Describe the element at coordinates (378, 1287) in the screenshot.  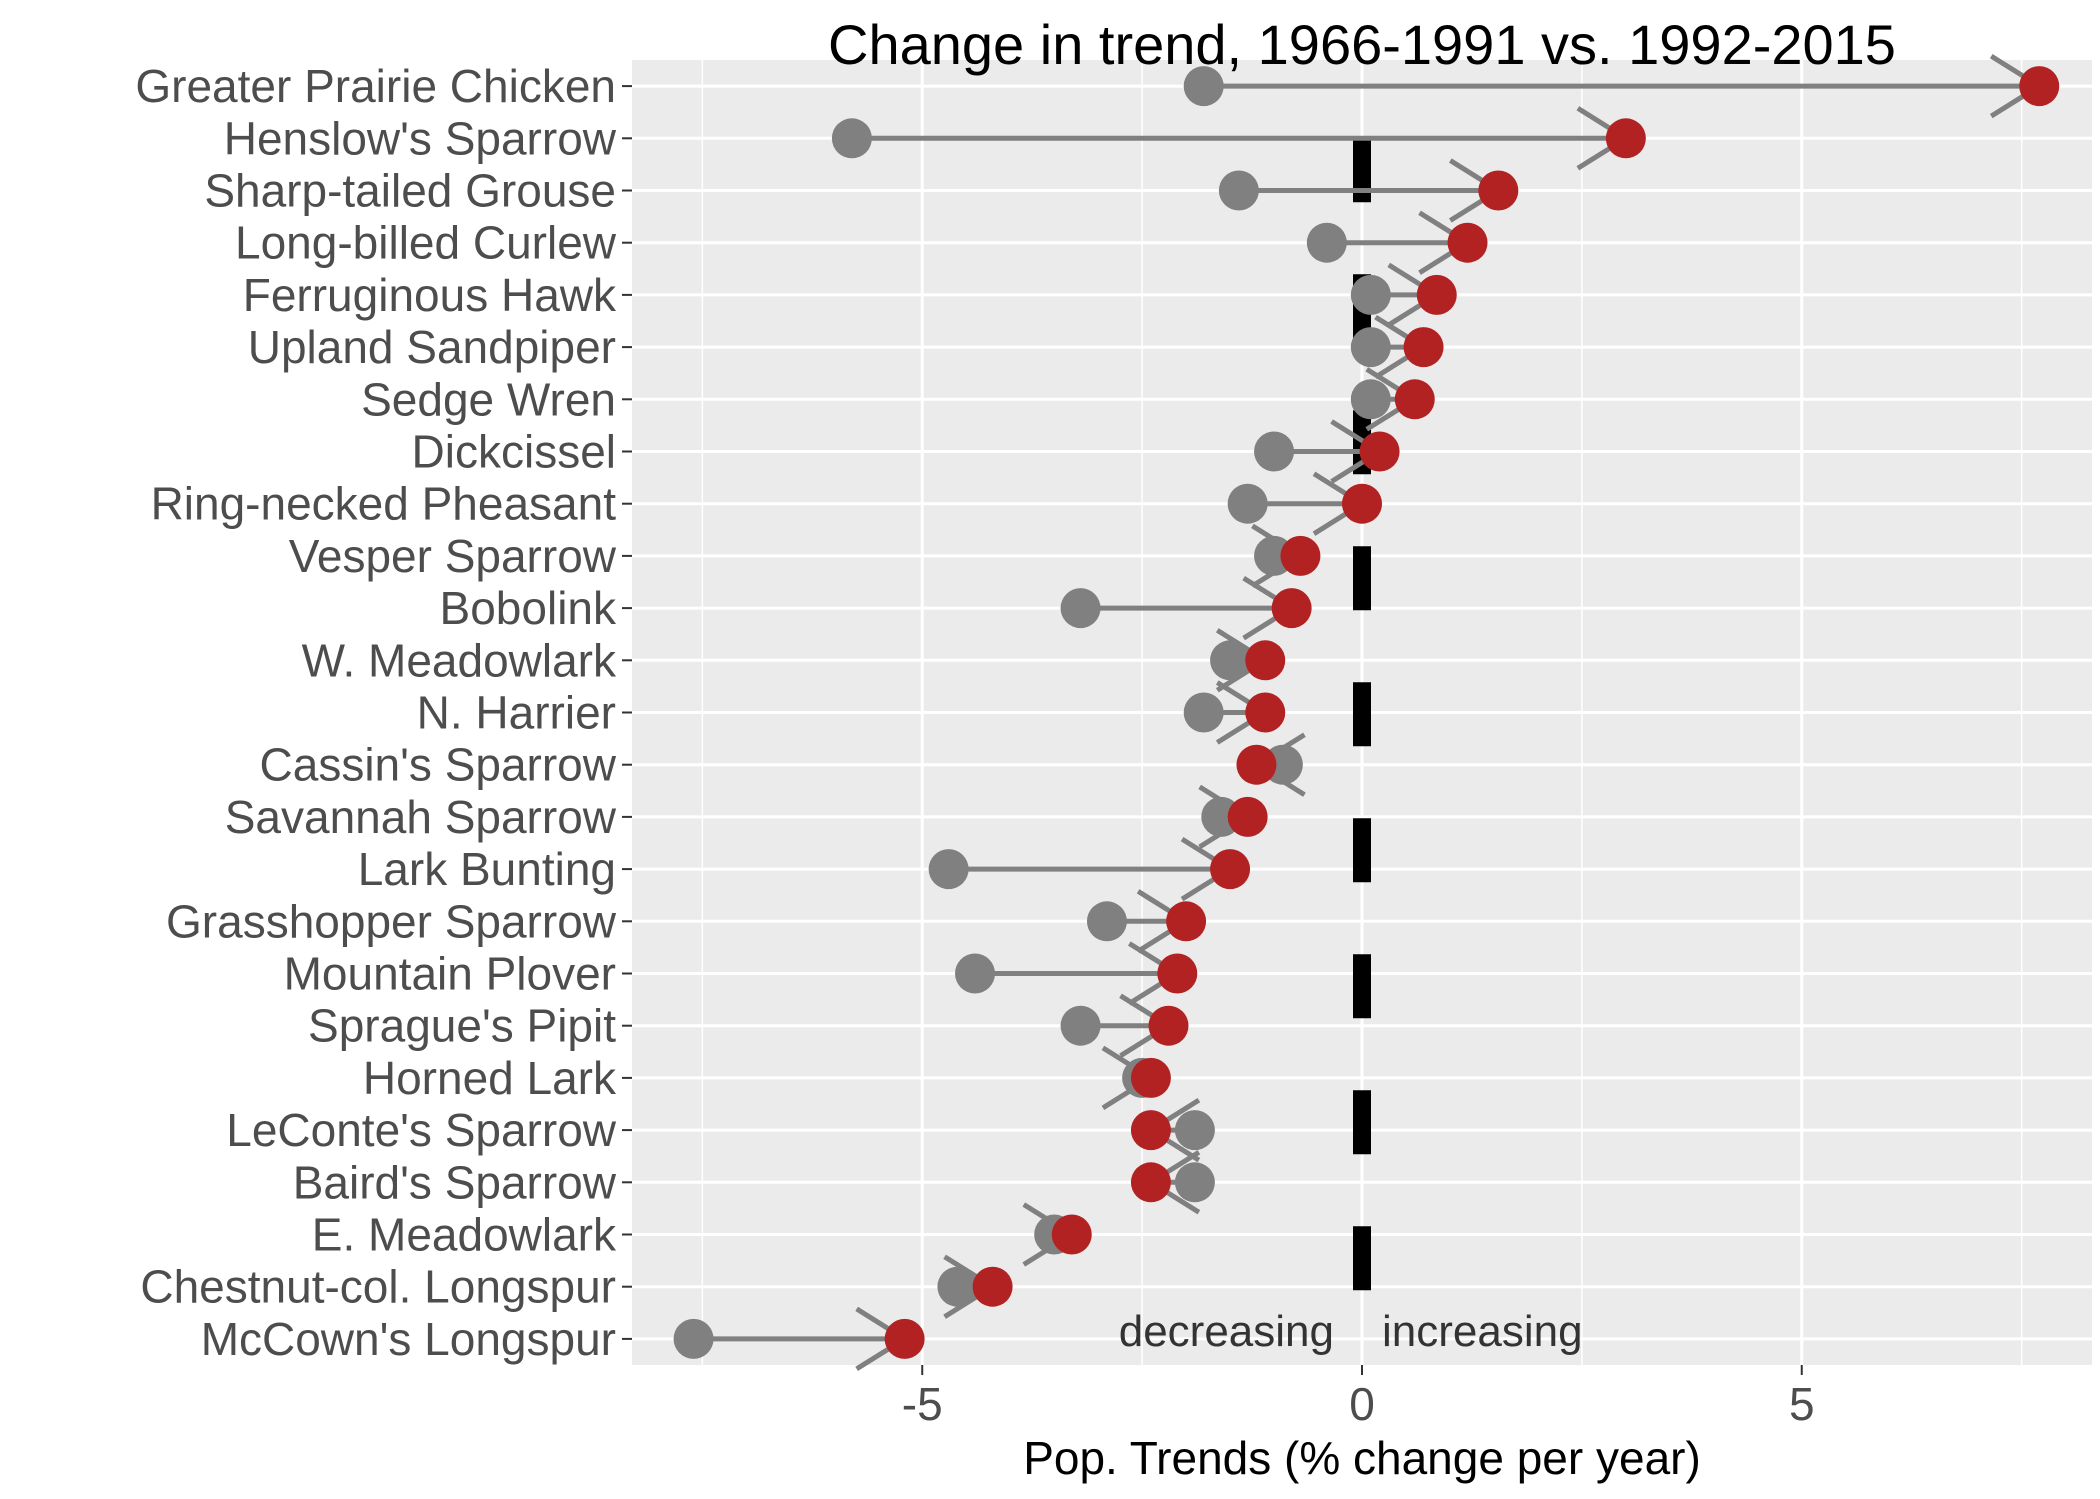
I see `category-label: Chestnut-col. Longspur` at that location.